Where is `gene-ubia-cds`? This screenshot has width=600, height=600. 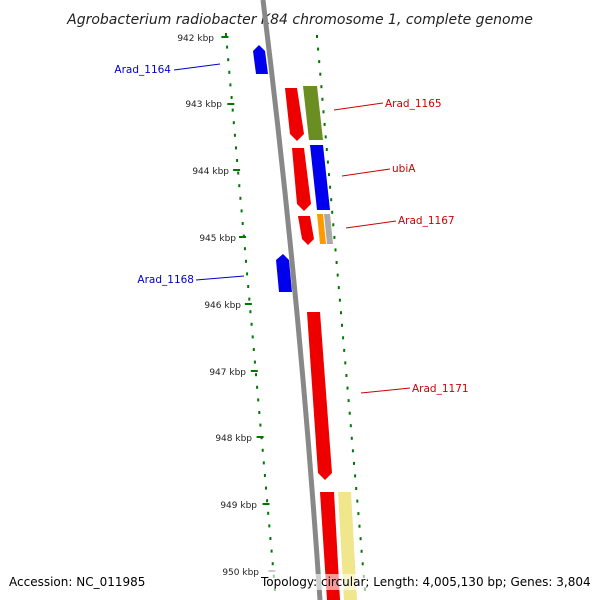
gene-ubia-cds is located at coordinates (320, 177).